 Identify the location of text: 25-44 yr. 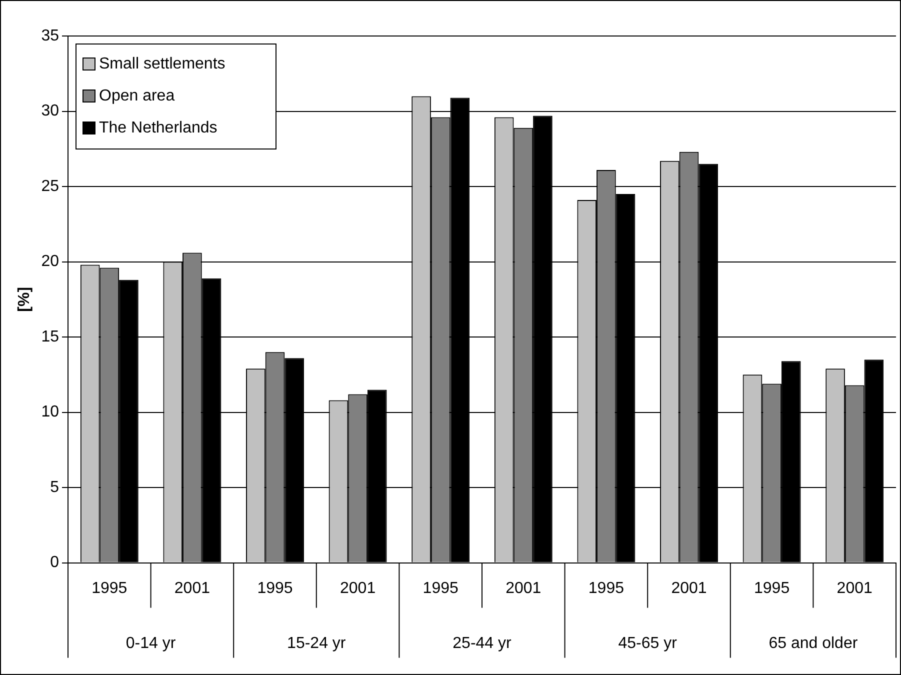
(482, 643).